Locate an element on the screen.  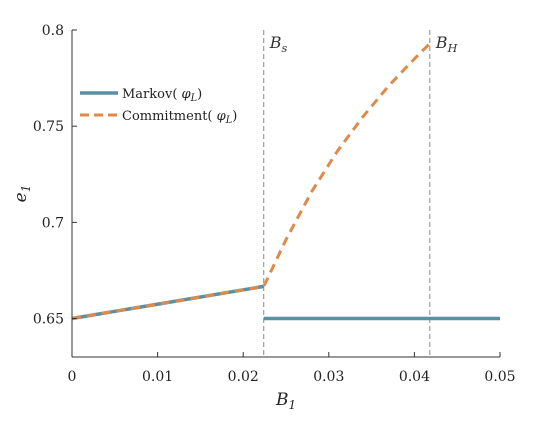
x-tick-label: 0.01 is located at coordinates (157, 377).